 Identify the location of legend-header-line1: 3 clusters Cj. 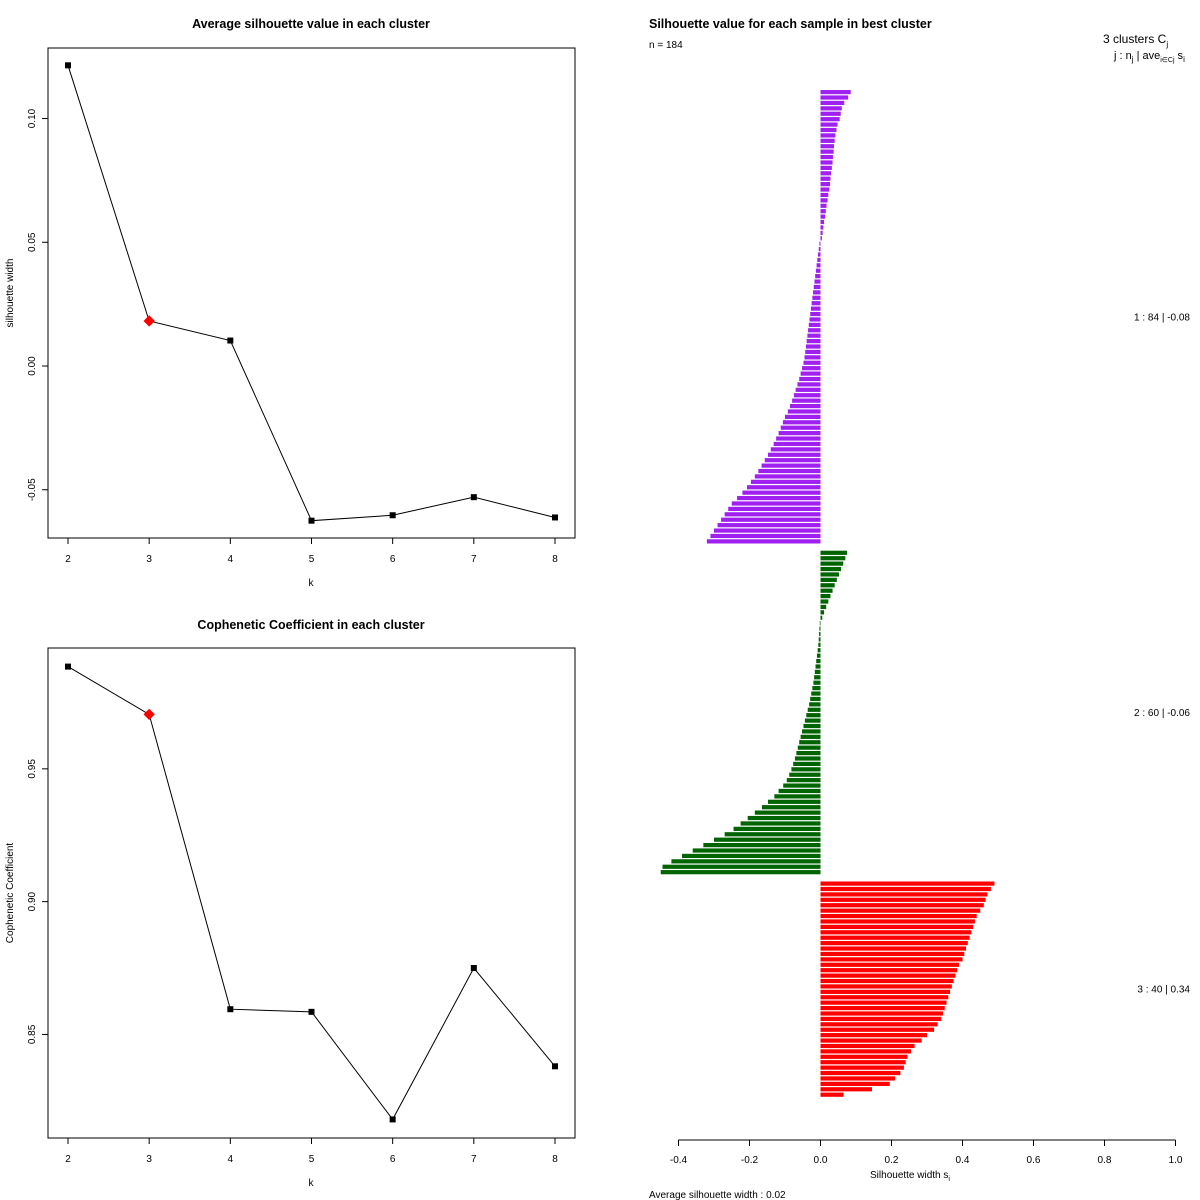
(1135, 40).